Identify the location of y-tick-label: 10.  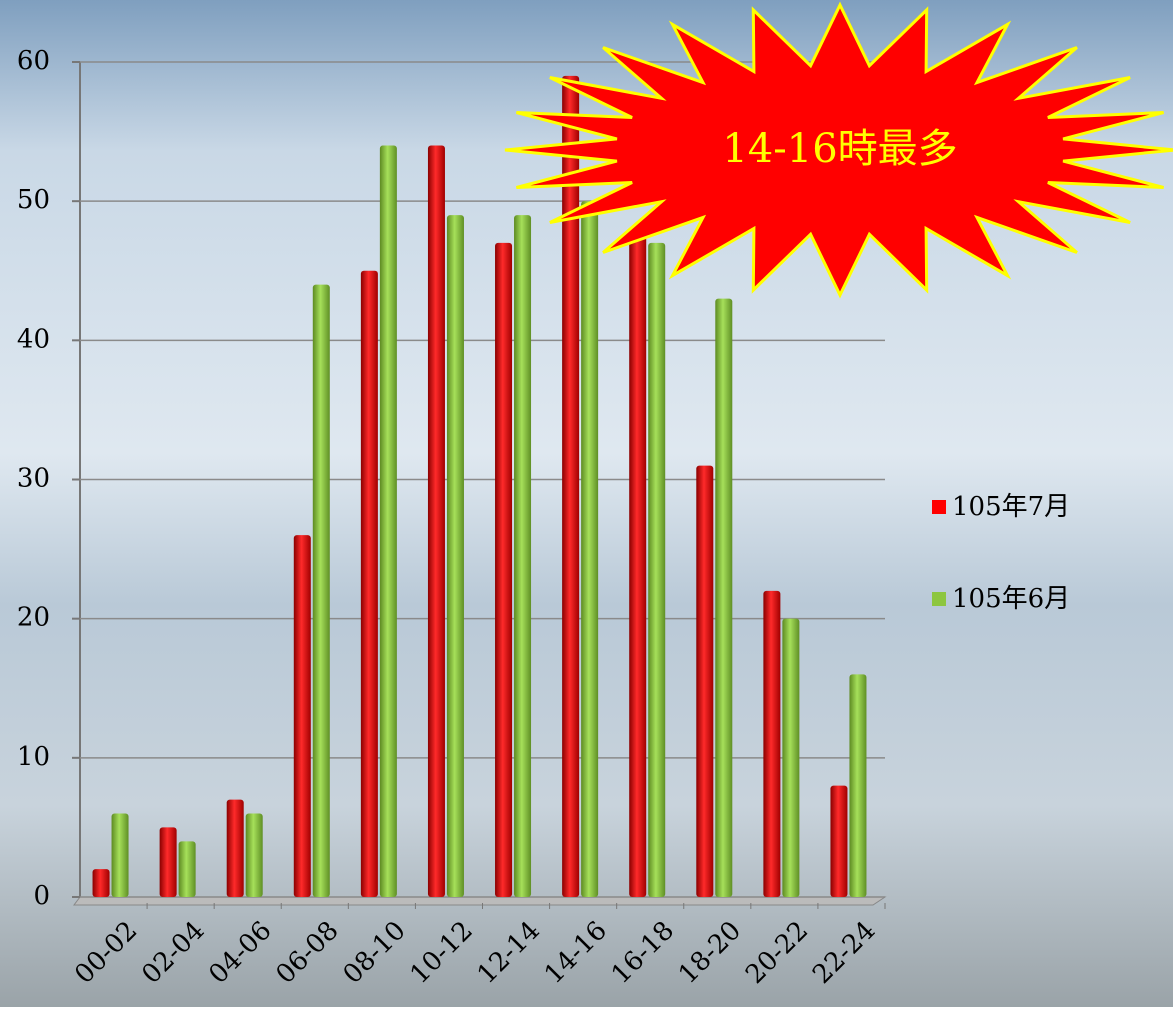
(33, 757).